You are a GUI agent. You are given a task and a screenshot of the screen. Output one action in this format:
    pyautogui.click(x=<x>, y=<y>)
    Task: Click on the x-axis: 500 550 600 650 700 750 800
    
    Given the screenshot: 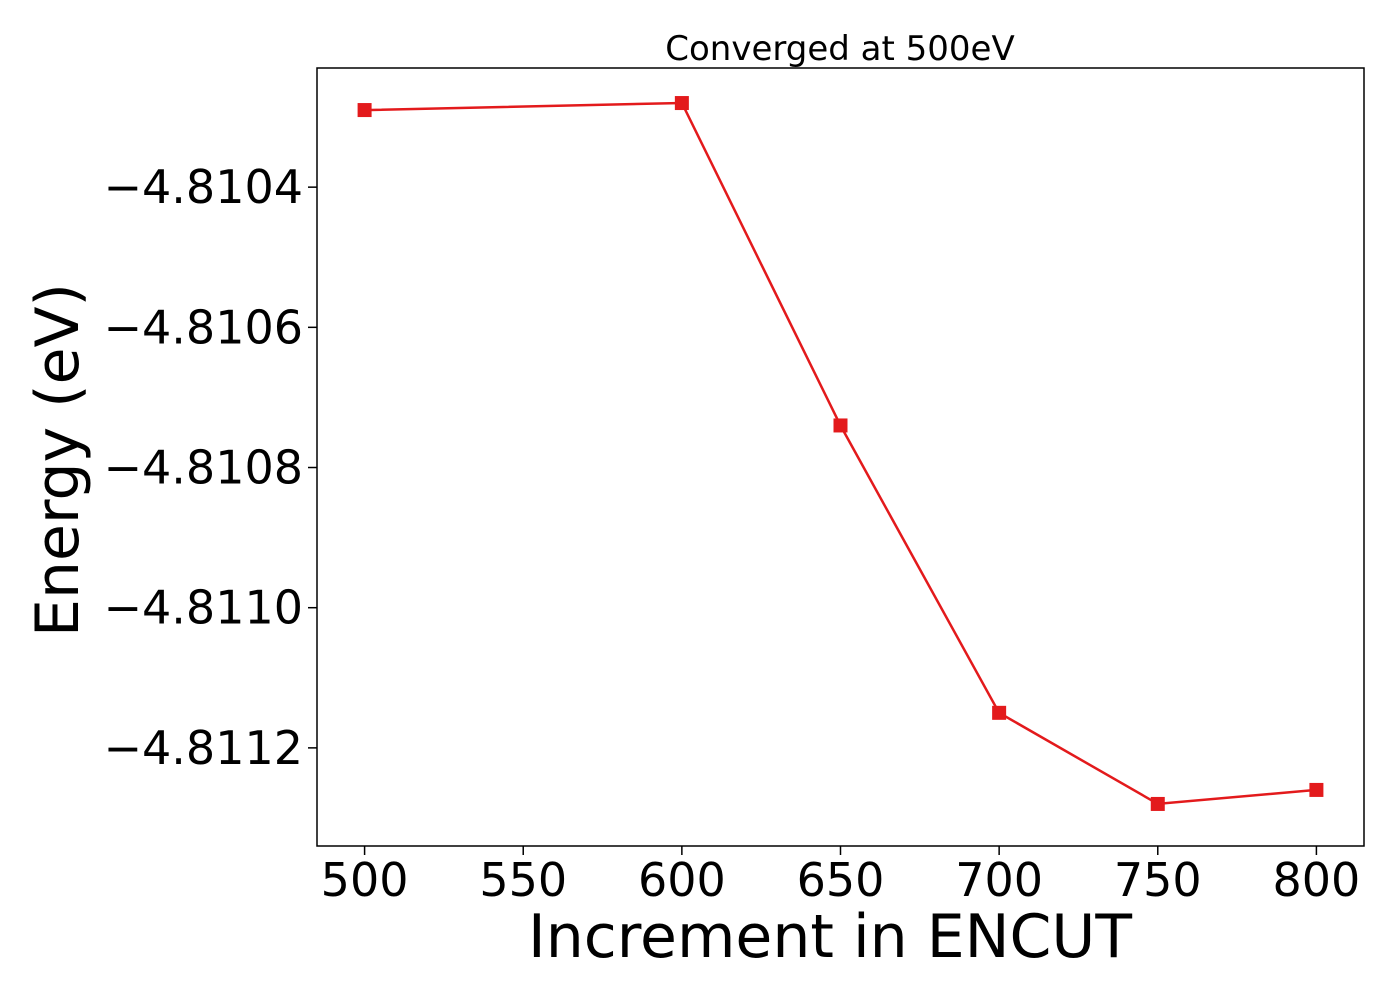 What is the action you would take?
    pyautogui.click(x=841, y=876)
    